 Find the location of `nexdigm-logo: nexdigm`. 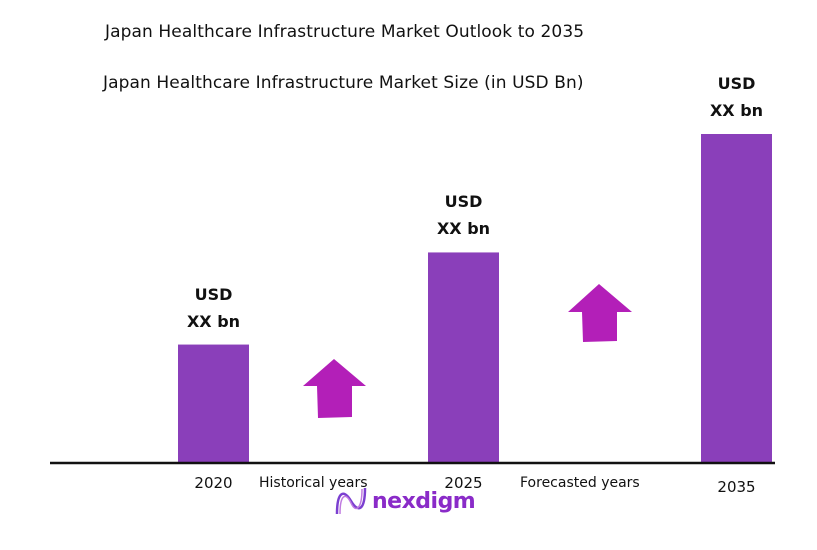

nexdigm-logo: nexdigm is located at coordinates (405, 501).